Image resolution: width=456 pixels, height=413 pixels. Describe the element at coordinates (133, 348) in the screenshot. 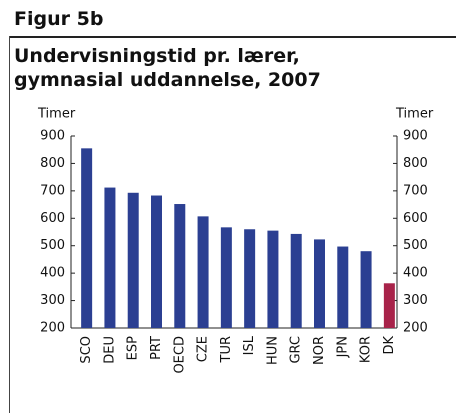

I see `x-tick-label: ESP` at that location.